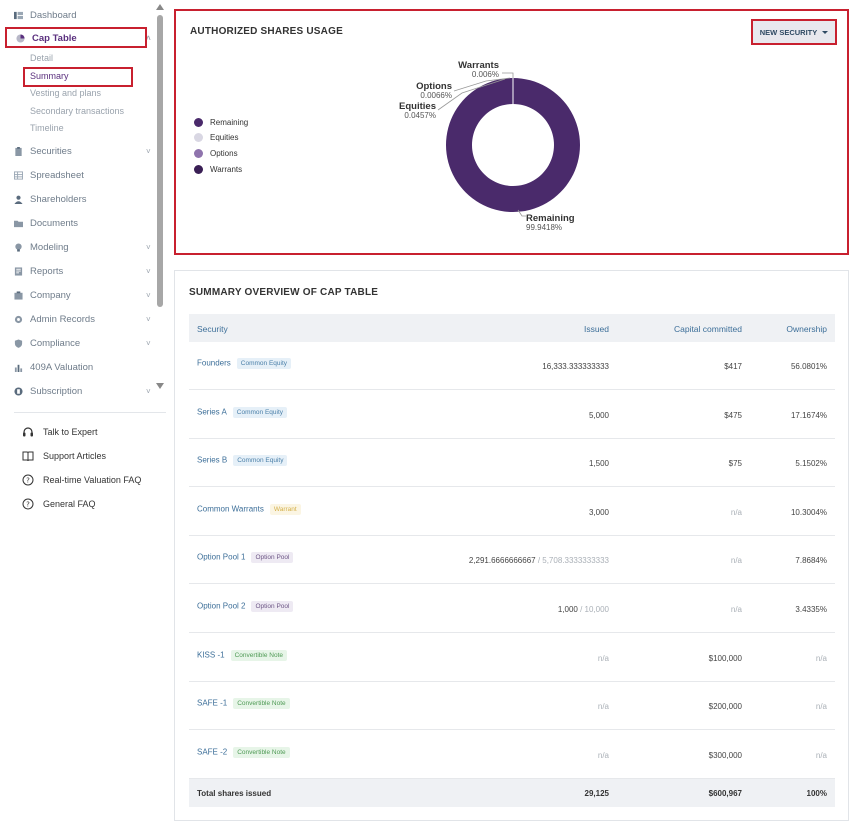  Describe the element at coordinates (212, 329) in the screenshot. I see `header-security: Security` at that location.